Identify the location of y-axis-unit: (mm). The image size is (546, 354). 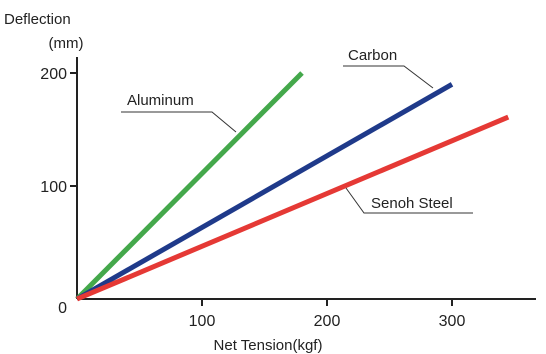
(66, 43).